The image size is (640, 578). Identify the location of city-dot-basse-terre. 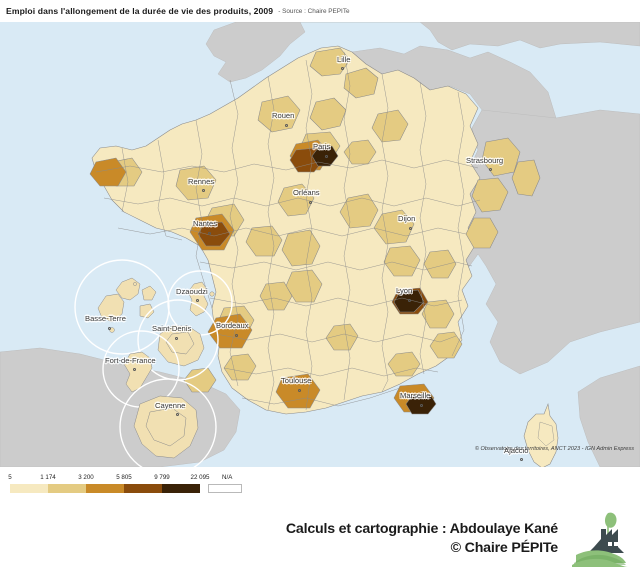
(109, 328).